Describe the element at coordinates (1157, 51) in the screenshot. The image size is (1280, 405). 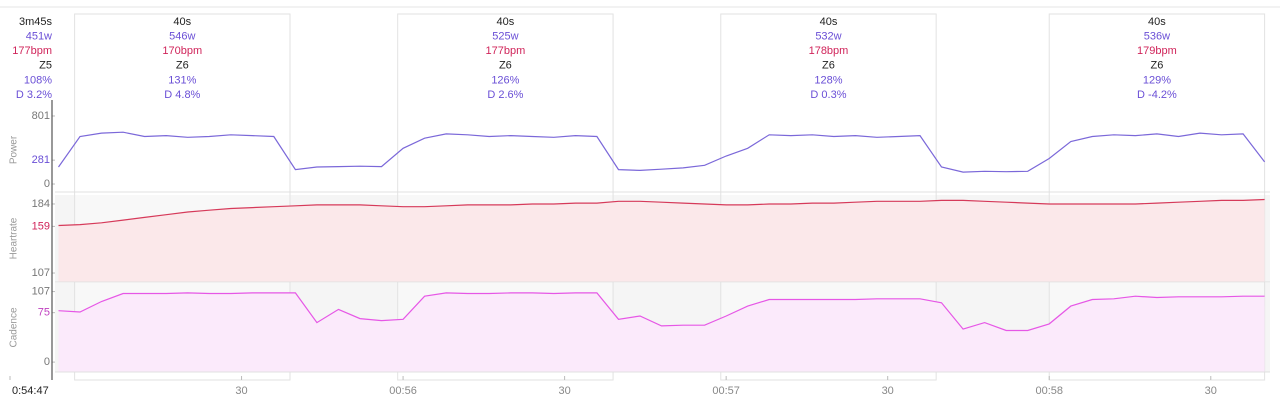
I see `interval-heartrate: 179bpm` at that location.